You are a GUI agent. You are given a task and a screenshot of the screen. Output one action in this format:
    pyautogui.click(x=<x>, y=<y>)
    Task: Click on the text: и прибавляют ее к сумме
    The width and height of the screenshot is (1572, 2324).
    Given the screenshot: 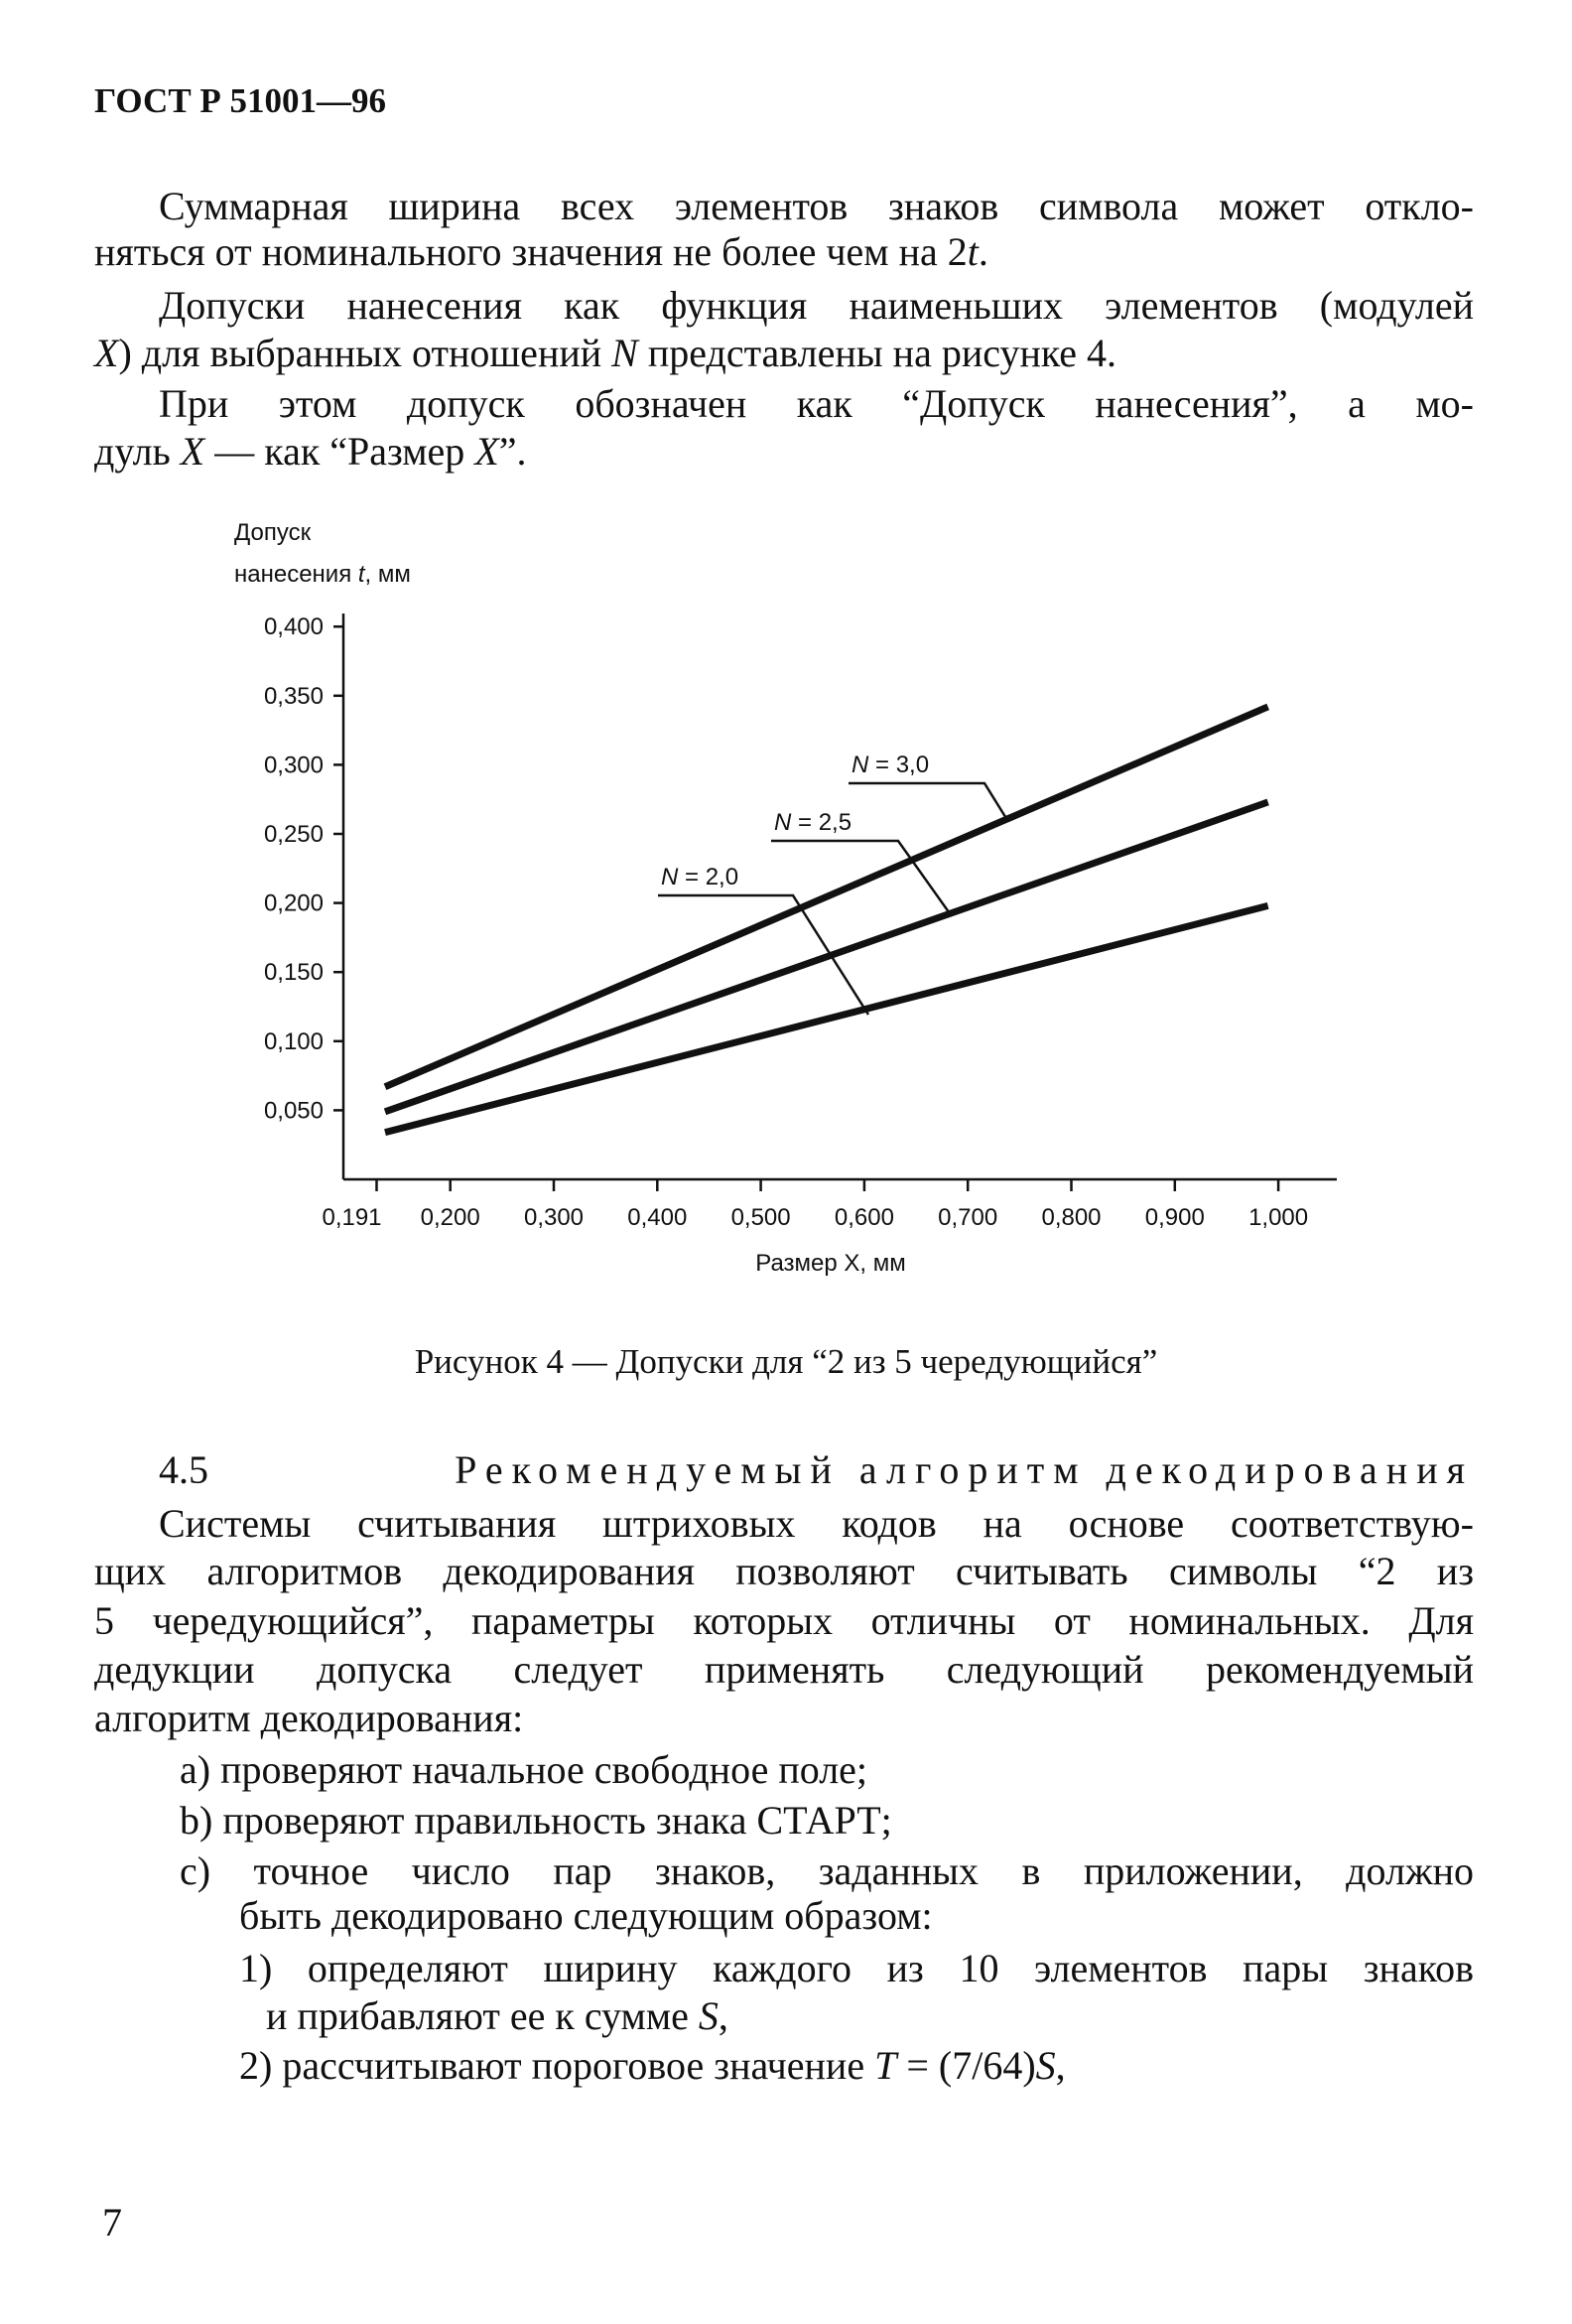 What is the action you would take?
    pyautogui.click(x=482, y=2016)
    